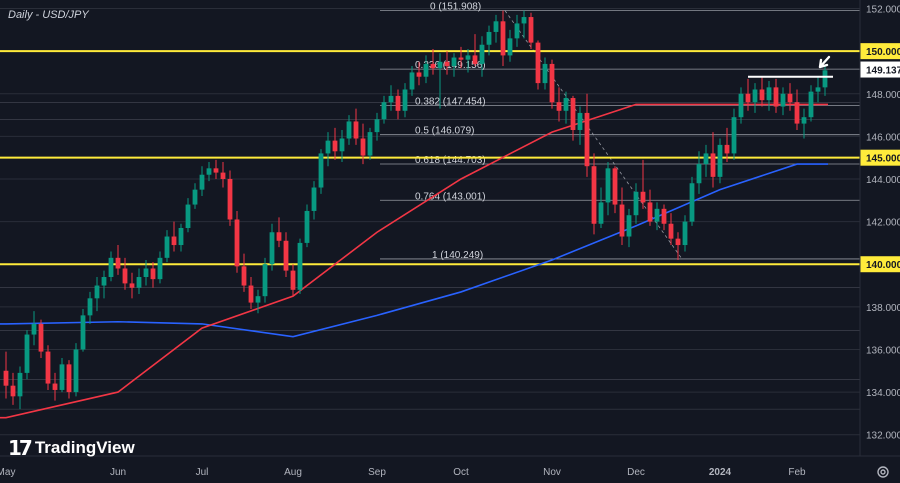 The image size is (900, 483). What do you see at coordinates (48, 15) in the screenshot?
I see `chart-title: Daily - USD/JPY` at bounding box center [48, 15].